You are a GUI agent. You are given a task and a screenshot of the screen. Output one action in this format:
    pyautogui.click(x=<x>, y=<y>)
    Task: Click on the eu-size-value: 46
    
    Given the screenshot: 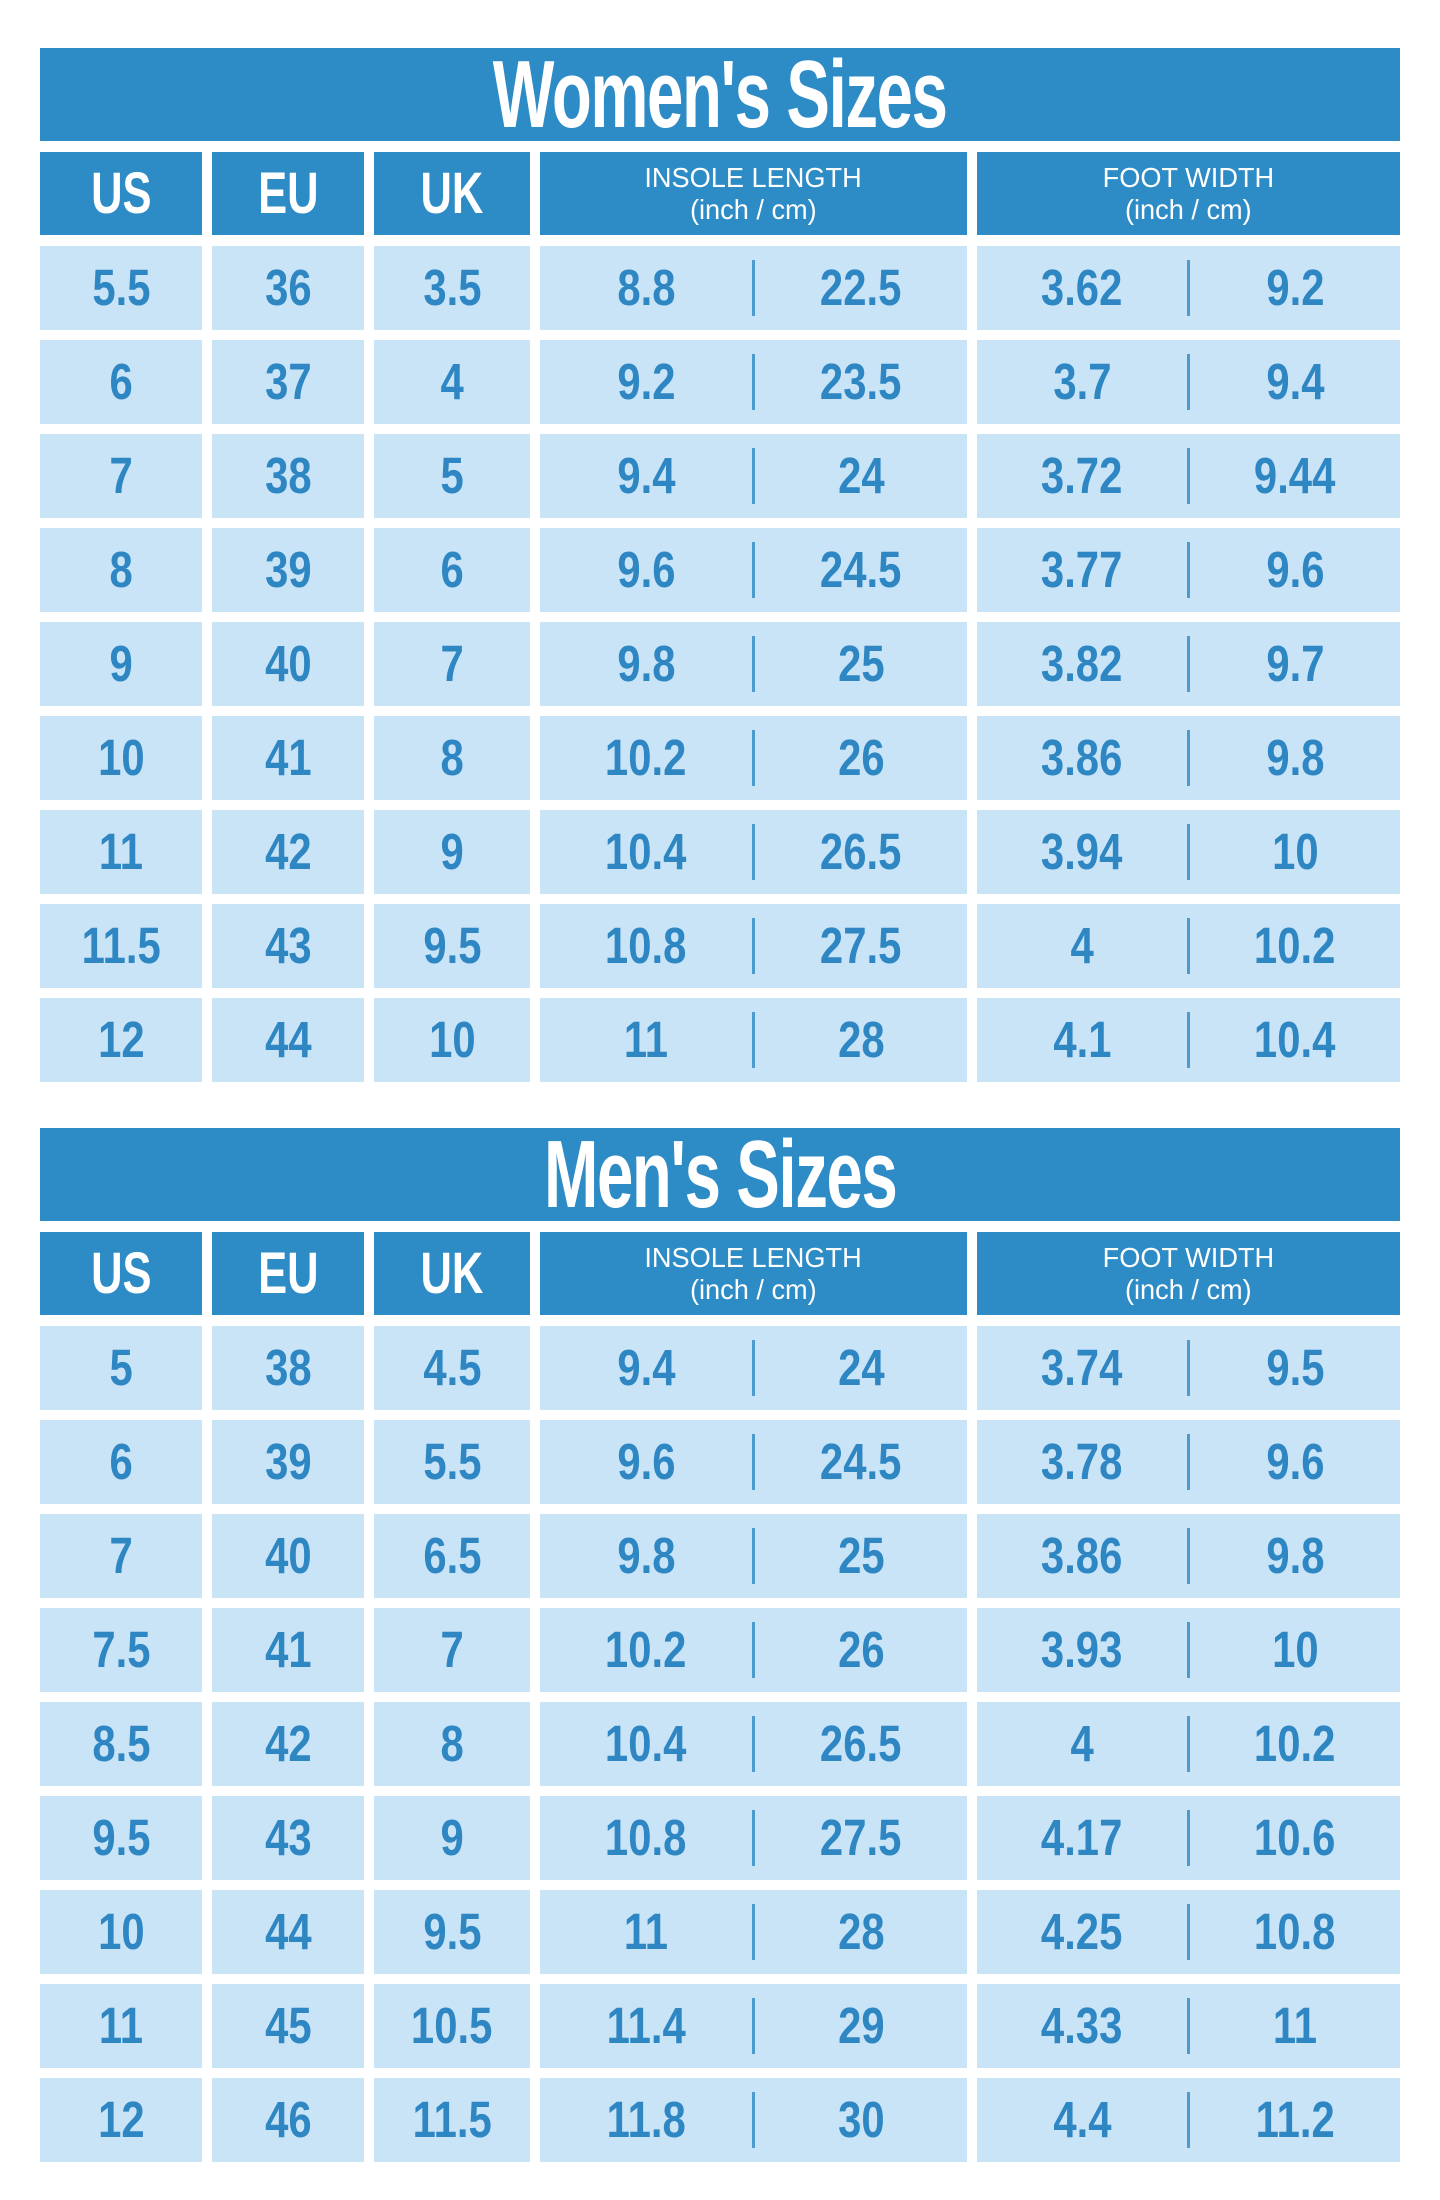 What is the action you would take?
    pyautogui.click(x=288, y=2119)
    